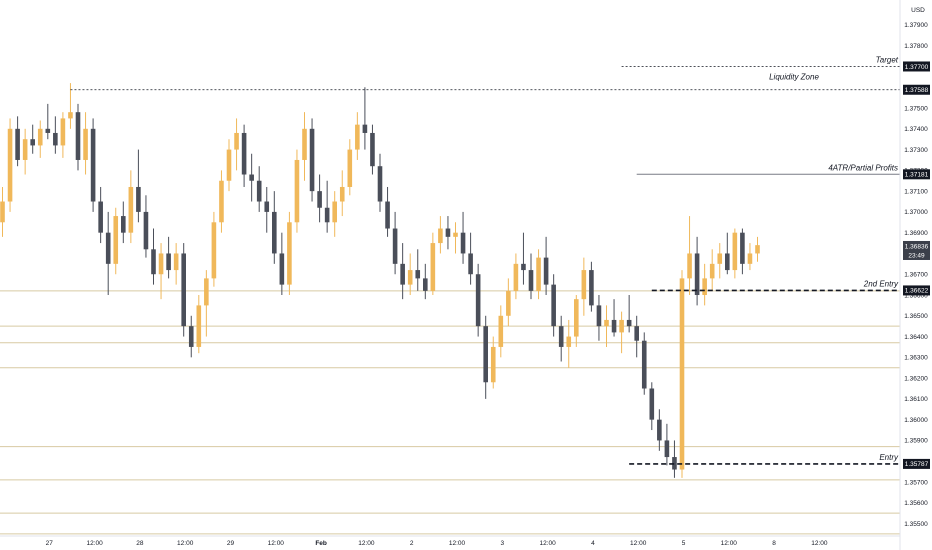 This screenshot has height=550, width=932. I want to click on time-tick-label: 3, so click(502, 543).